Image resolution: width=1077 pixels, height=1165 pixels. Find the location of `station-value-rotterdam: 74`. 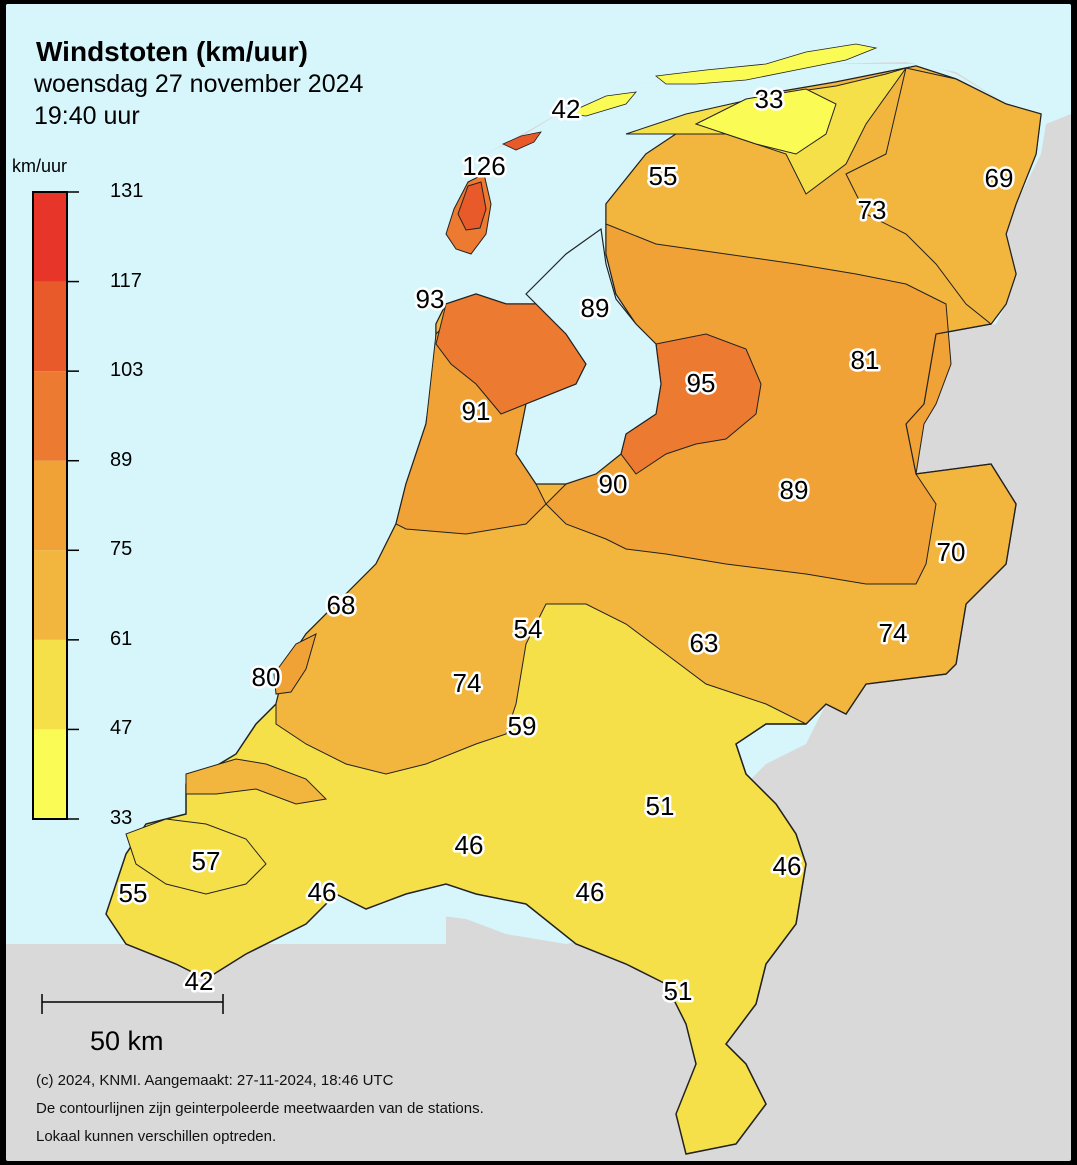

station-value-rotterdam: 74 is located at coordinates (467, 683).